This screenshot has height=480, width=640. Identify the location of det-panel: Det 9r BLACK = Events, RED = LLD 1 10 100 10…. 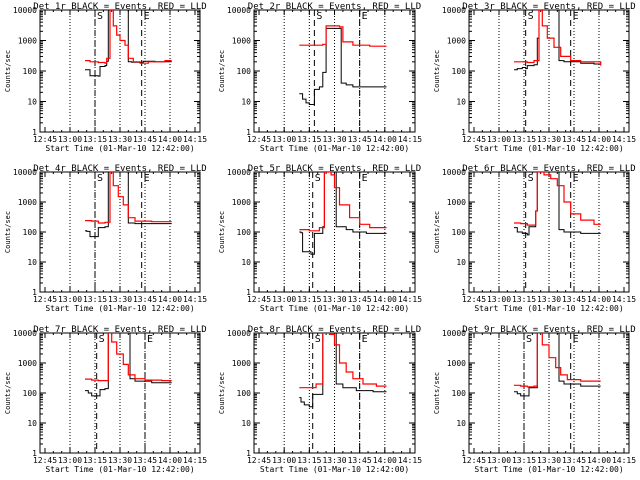
(534, 399).